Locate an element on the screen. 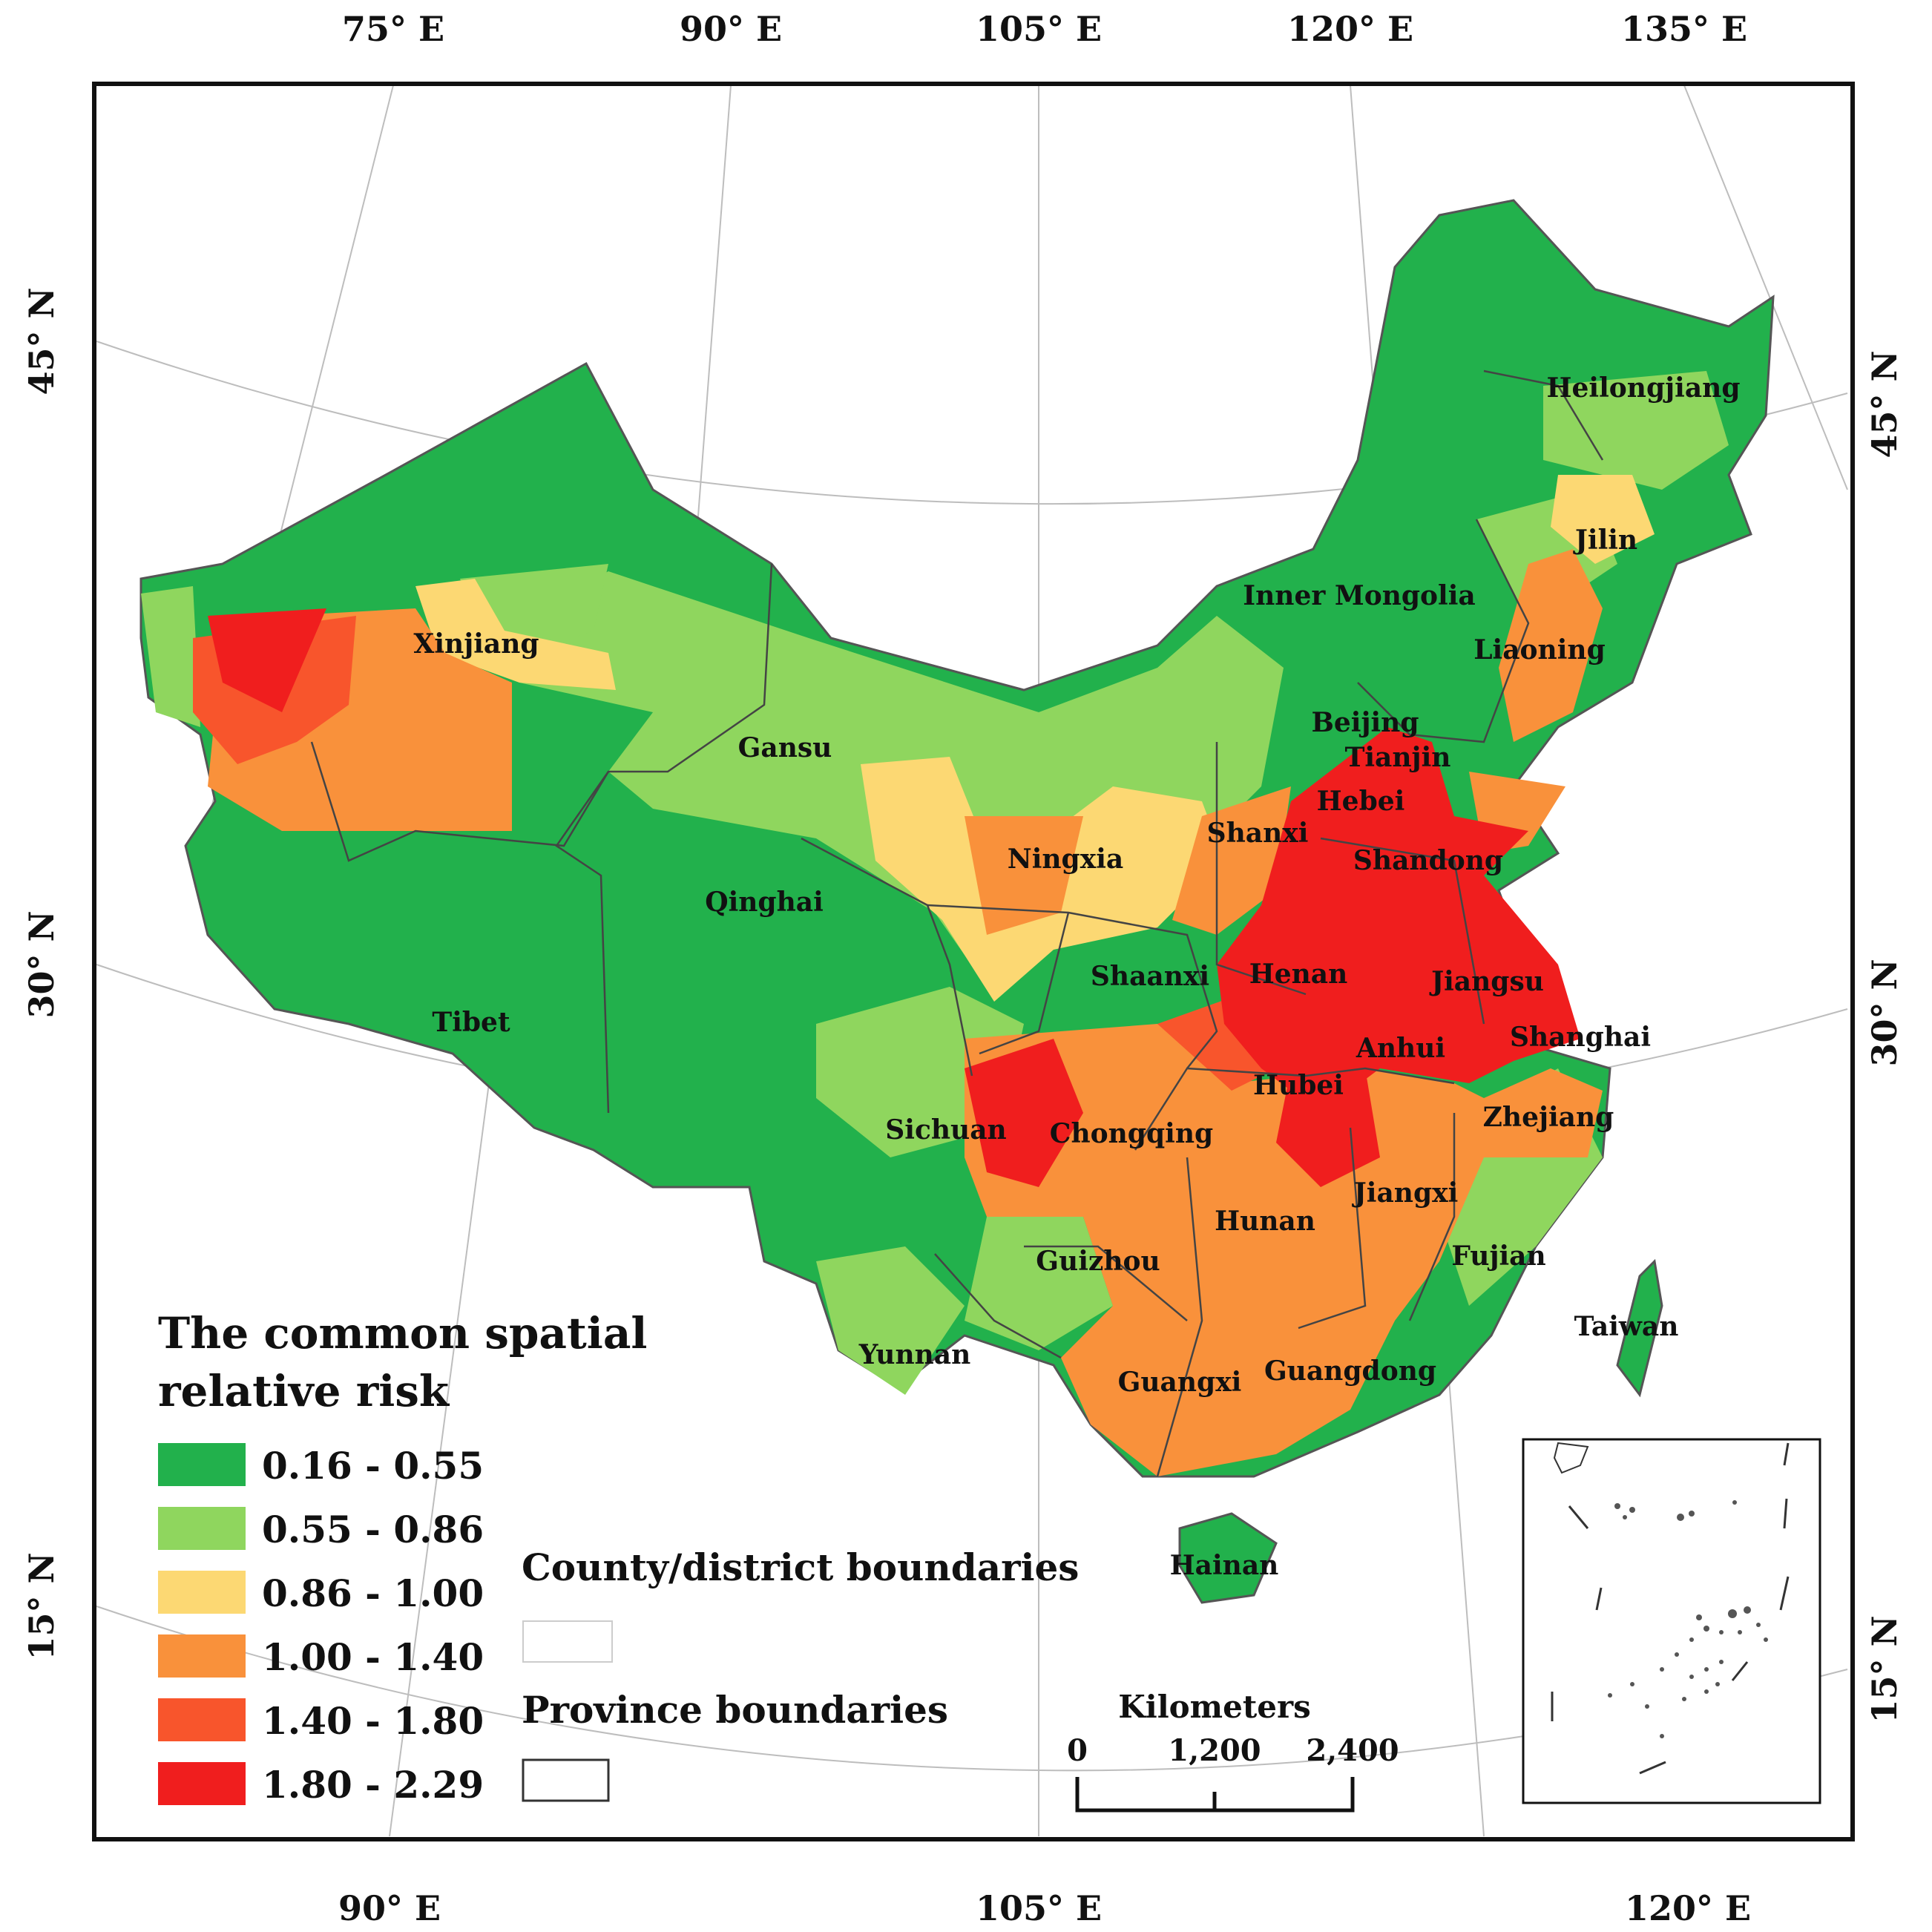  legend-label-1: 0.16 - 0.55 is located at coordinates (373, 1466).